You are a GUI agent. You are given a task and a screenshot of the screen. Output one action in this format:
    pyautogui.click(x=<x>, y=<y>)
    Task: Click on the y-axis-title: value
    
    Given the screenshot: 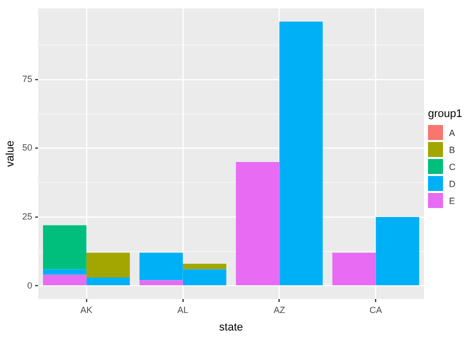 What is the action you would take?
    pyautogui.click(x=10, y=153)
    